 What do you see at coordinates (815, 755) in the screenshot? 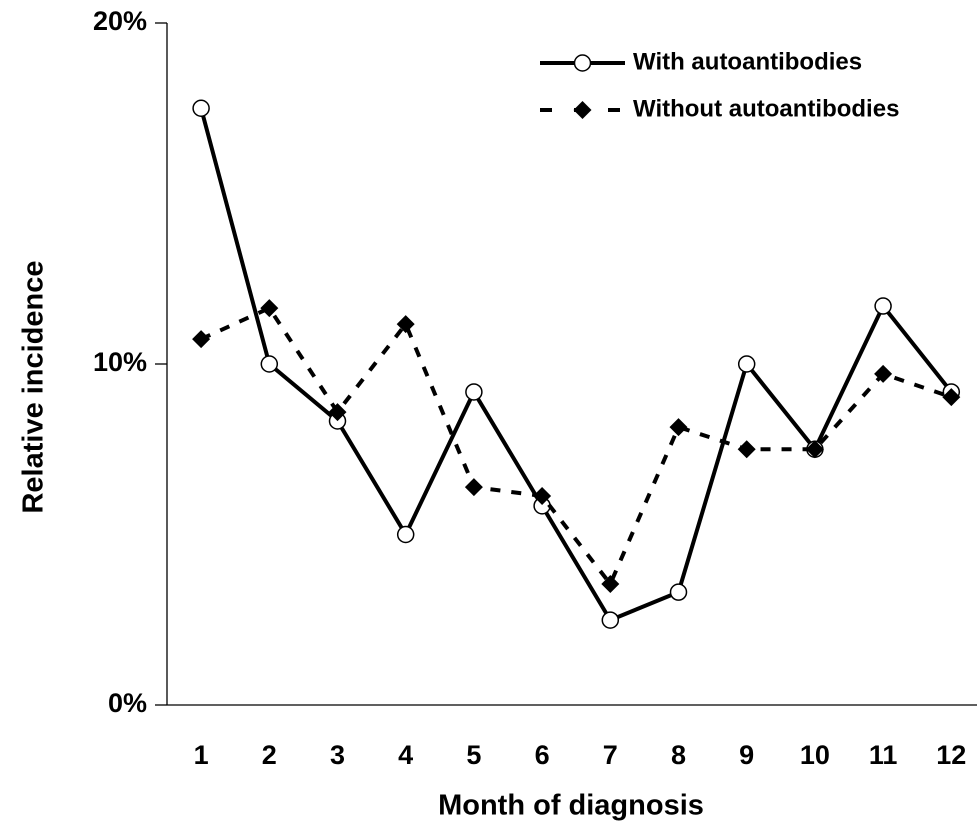
I see `x-tick-label: 10` at bounding box center [815, 755].